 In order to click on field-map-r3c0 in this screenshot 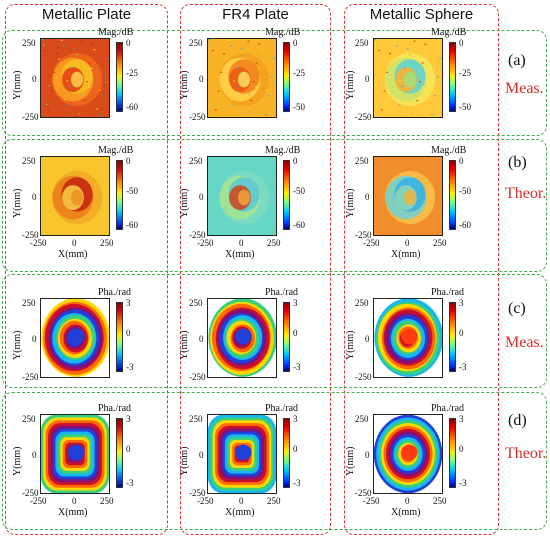, I will do `click(75, 454)`.